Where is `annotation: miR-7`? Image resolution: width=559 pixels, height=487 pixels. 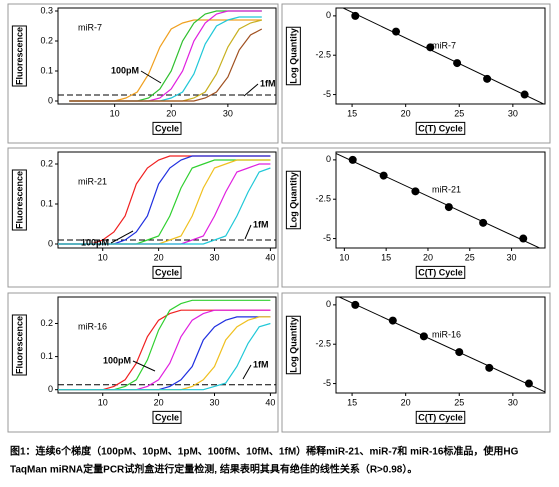 annotation: miR-7 is located at coordinates (444, 45).